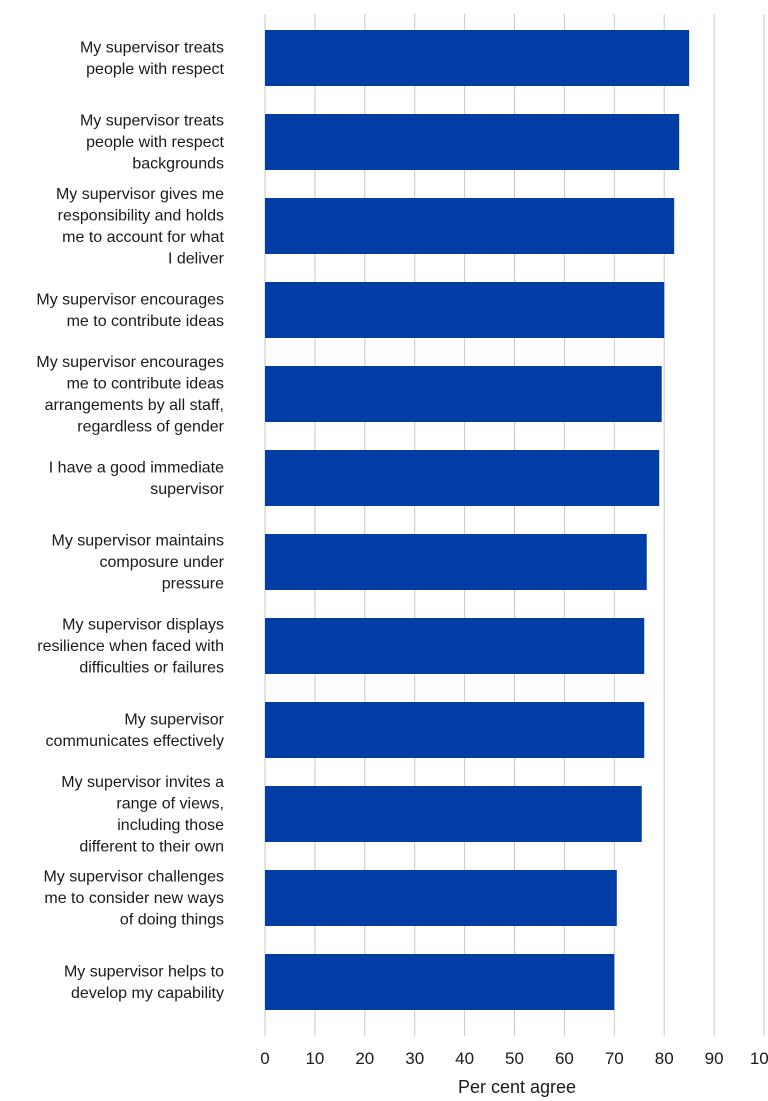  I want to click on category-label-line: supervisor, so click(187, 489).